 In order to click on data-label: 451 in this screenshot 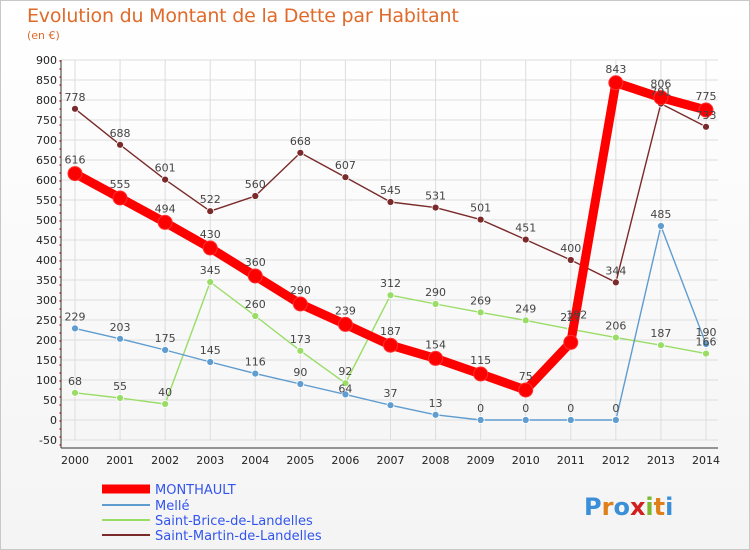, I will do `click(525, 228)`.